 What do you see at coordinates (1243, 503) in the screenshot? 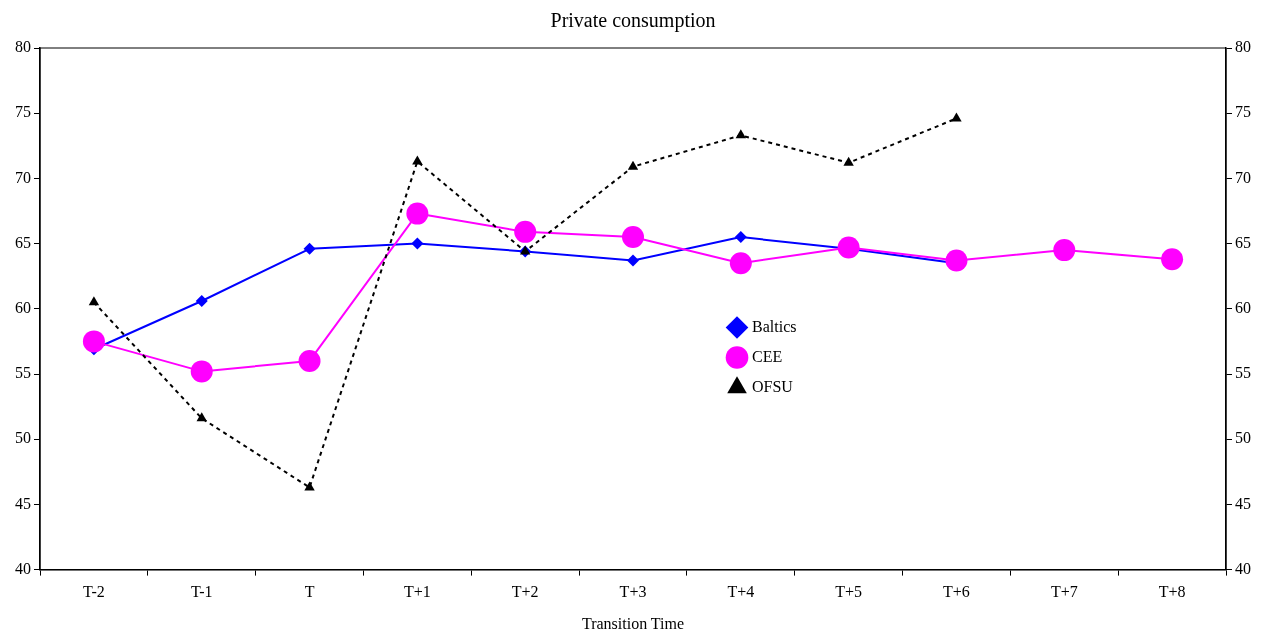
I see `y2-tick-label: 45` at bounding box center [1243, 503].